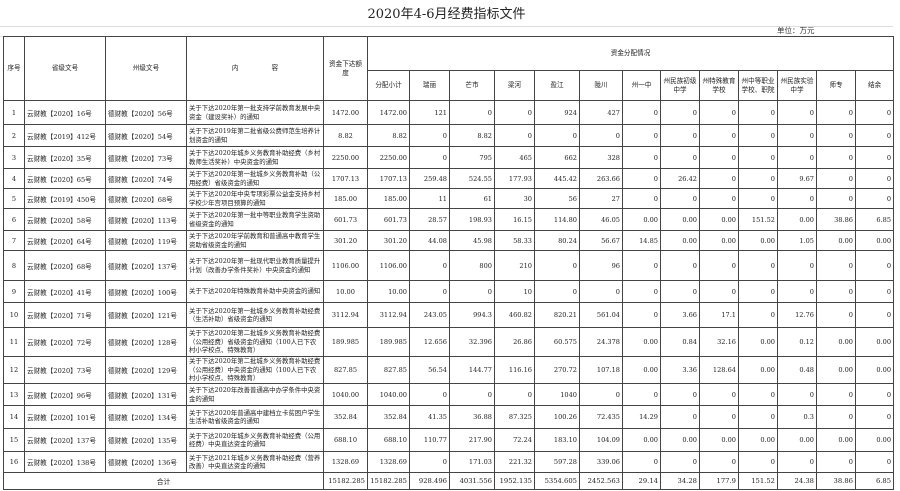 Image resolution: width=900 pixels, height=491 pixels. Describe the element at coordinates (514, 265) in the screenshot. I see `allocation-cell: 210` at that location.